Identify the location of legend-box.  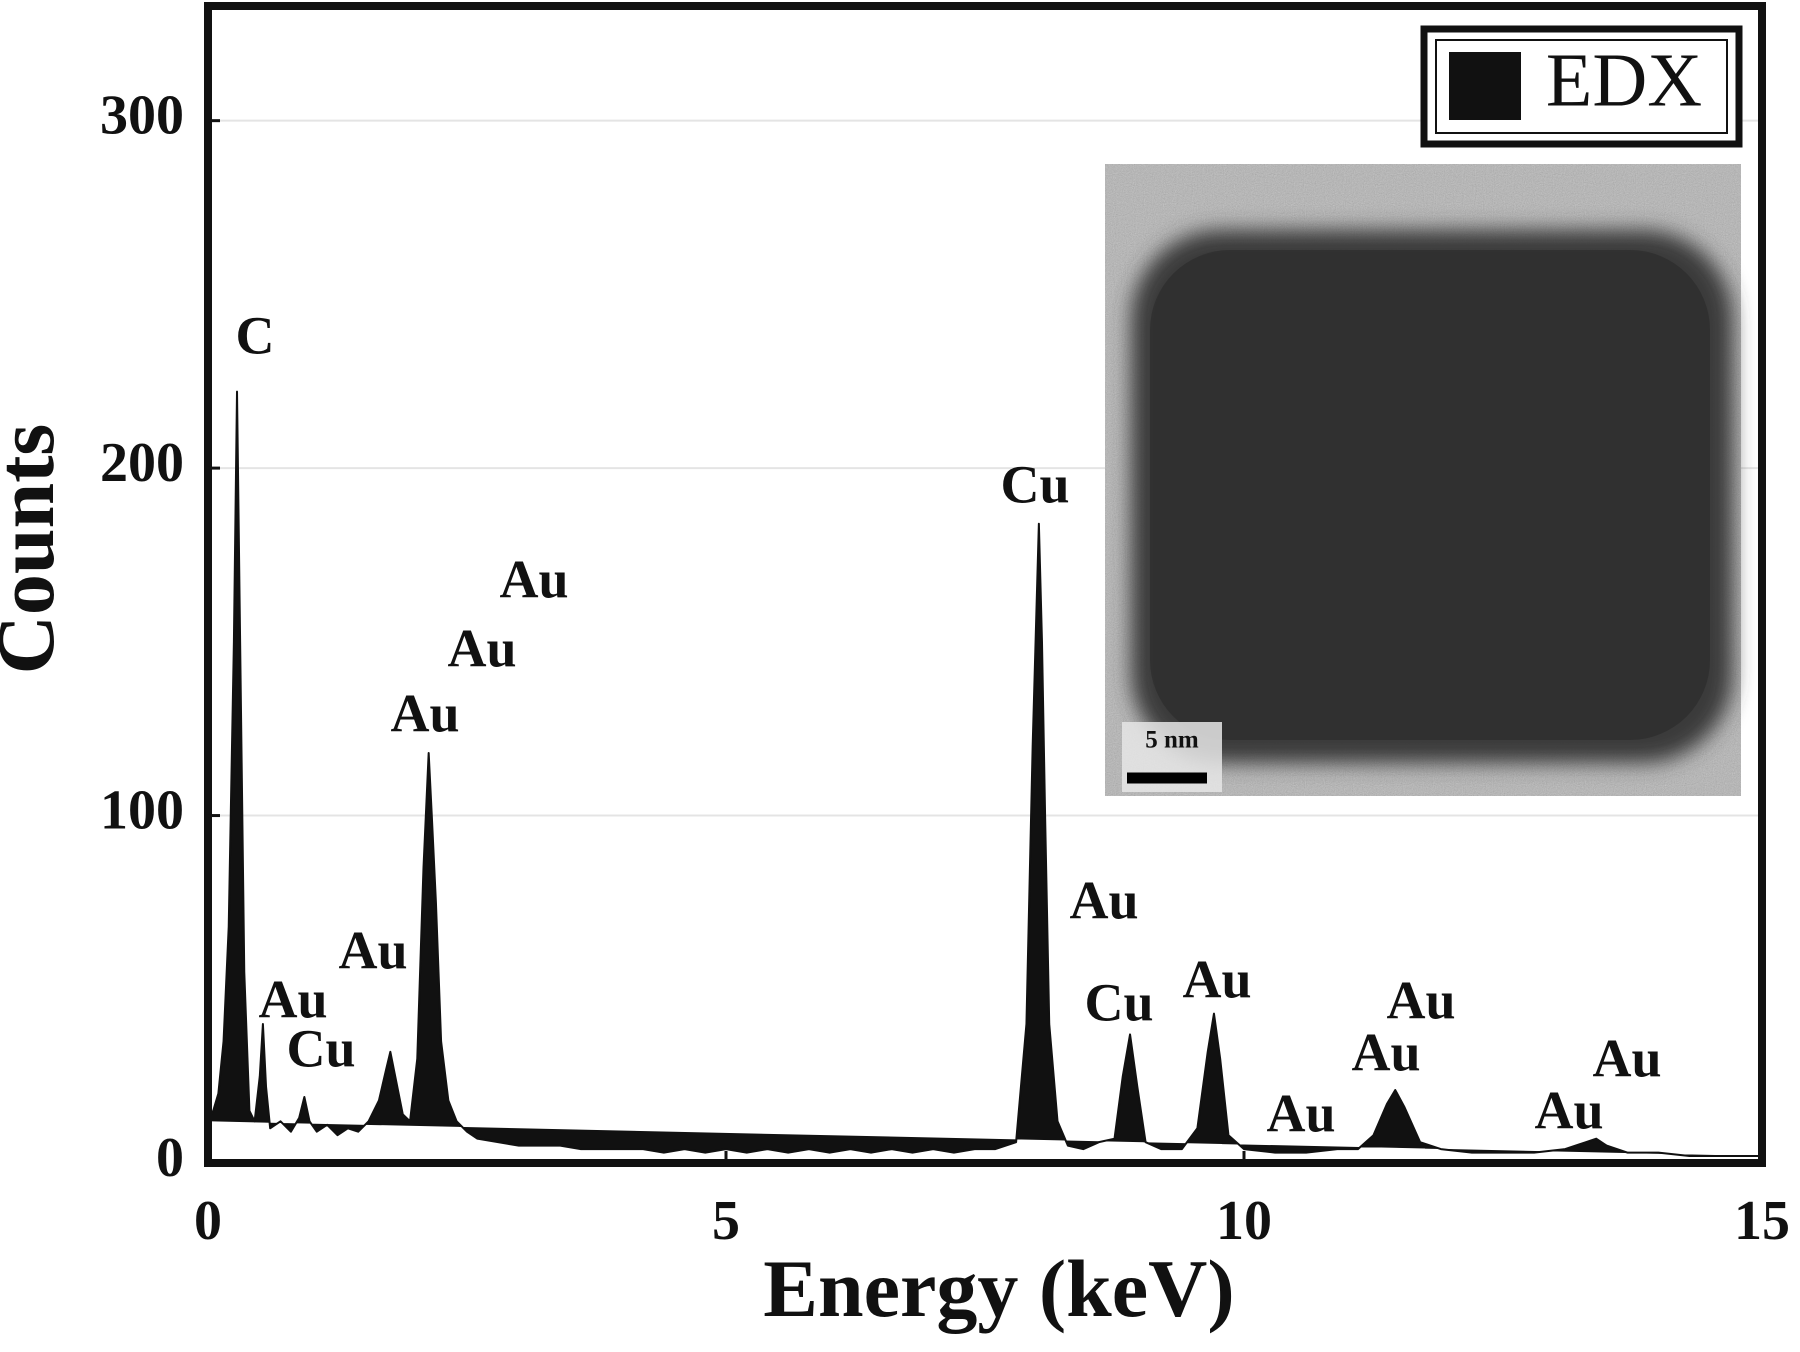
(1581, 86).